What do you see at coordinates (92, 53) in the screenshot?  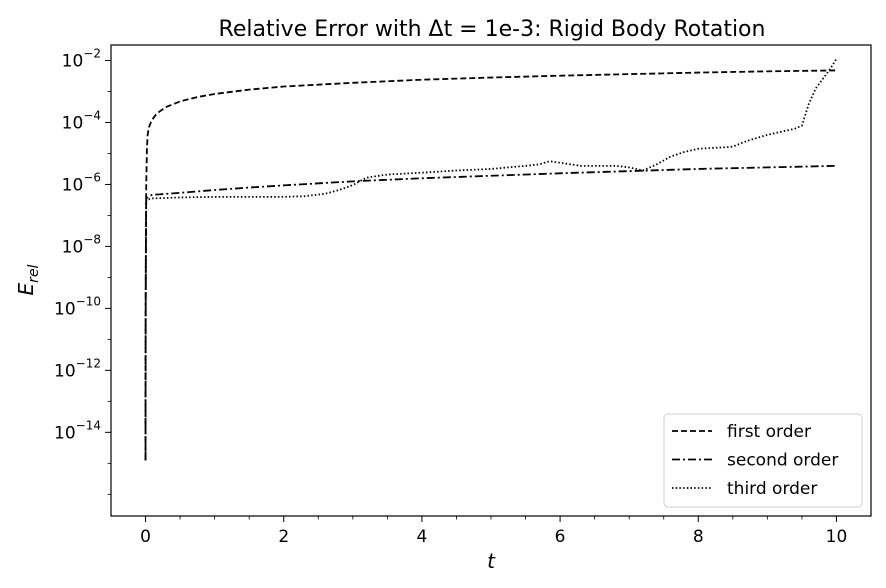 I see `y-tick-exponent: −2` at bounding box center [92, 53].